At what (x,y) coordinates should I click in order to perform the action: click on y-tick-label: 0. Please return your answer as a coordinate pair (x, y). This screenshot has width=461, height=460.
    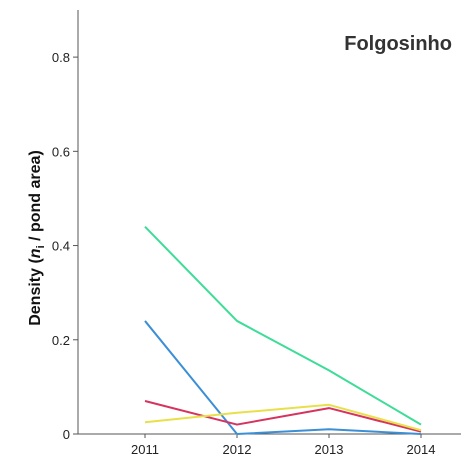
    Looking at the image, I should click on (66, 434).